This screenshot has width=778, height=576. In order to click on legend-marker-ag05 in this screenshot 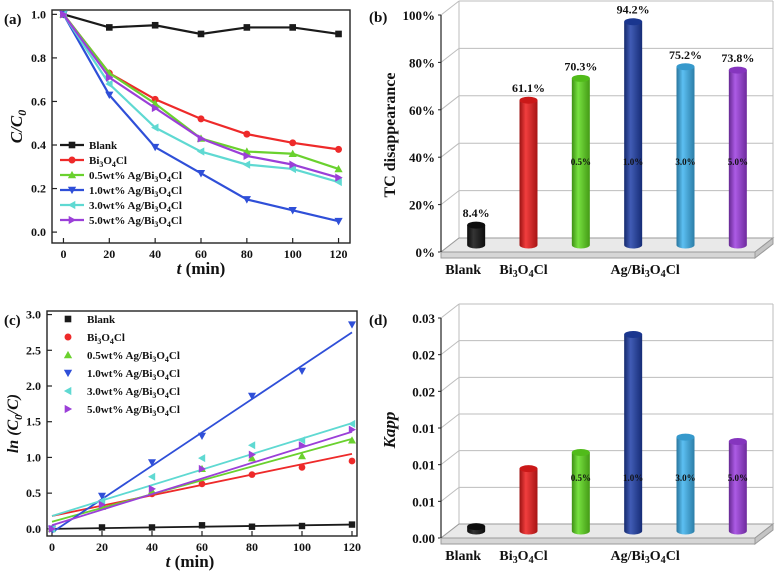, I will do `click(72, 174)`.